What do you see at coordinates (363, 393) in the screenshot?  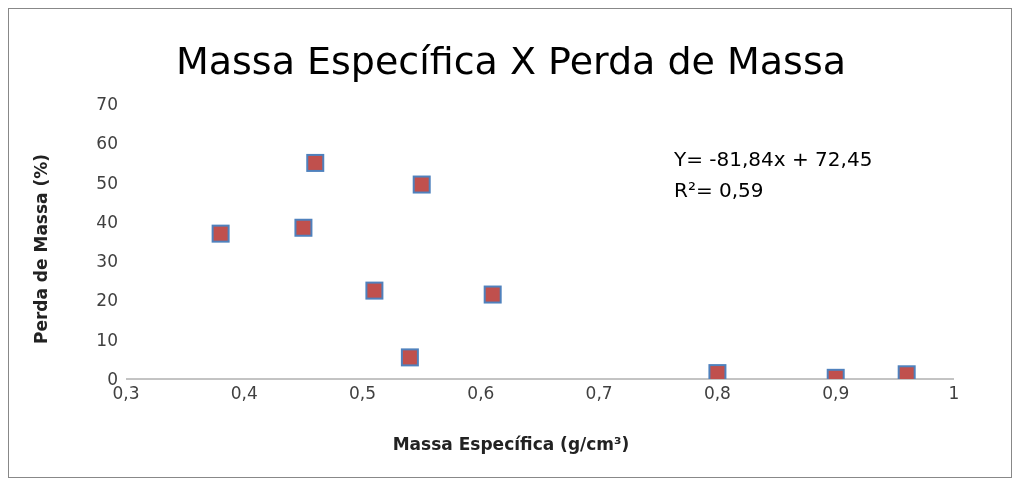 I see `x-tick-label: 0,5` at bounding box center [363, 393].